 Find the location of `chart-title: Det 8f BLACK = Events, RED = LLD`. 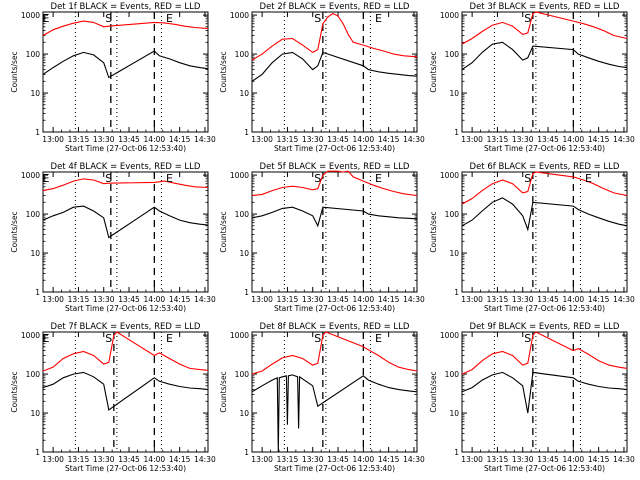

chart-title: Det 8f BLACK = Events, RED = LLD is located at coordinates (335, 327).